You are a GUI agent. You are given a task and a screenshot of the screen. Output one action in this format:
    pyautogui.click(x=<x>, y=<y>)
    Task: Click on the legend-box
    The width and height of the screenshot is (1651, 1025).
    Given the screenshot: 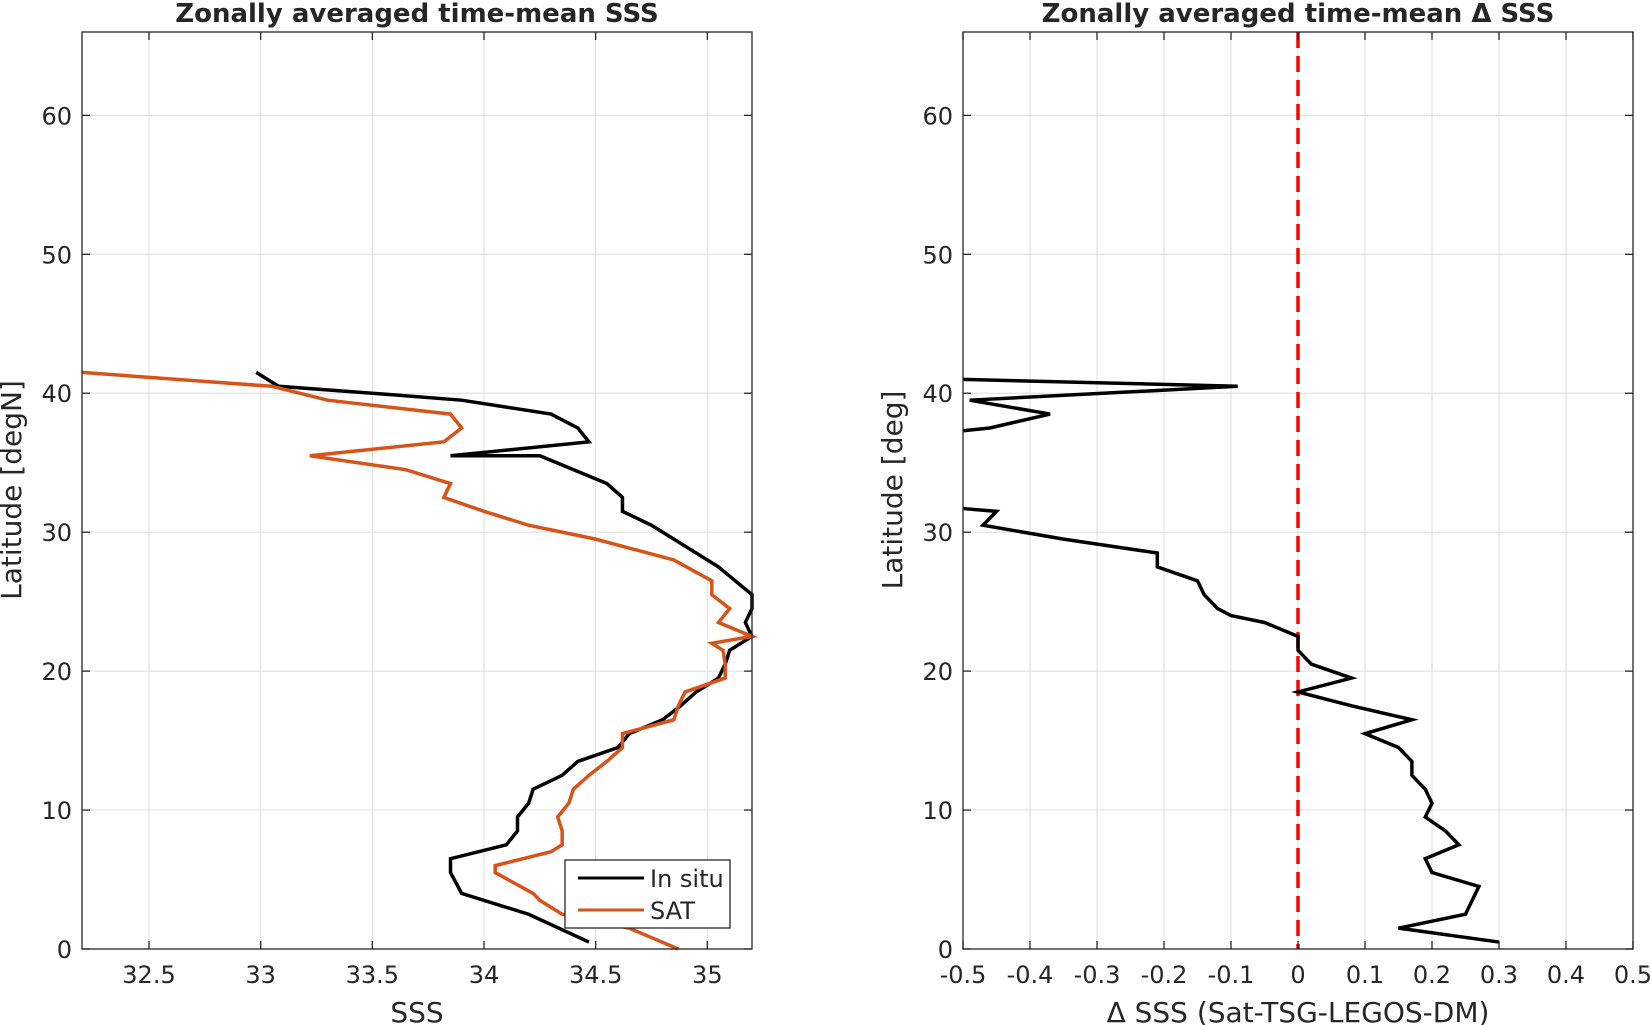 What is the action you would take?
    pyautogui.click(x=647, y=894)
    